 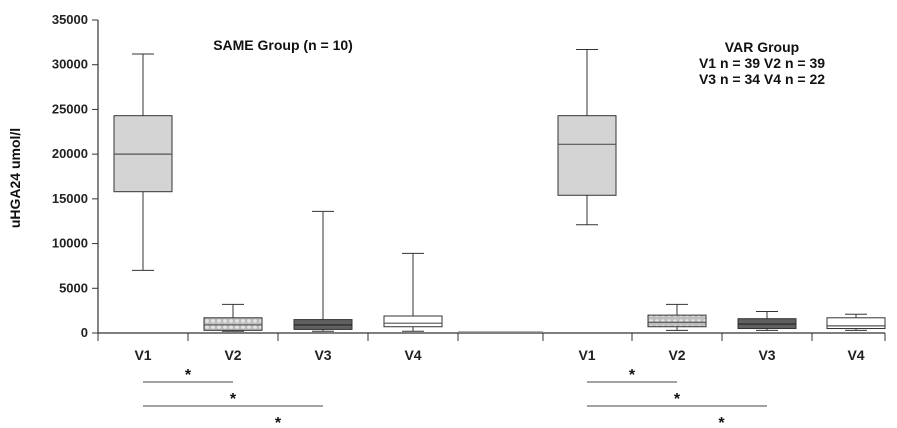 What do you see at coordinates (762, 79) in the screenshot?
I see `group-annotation-line: V3 n = 34 V4 n = 22` at bounding box center [762, 79].